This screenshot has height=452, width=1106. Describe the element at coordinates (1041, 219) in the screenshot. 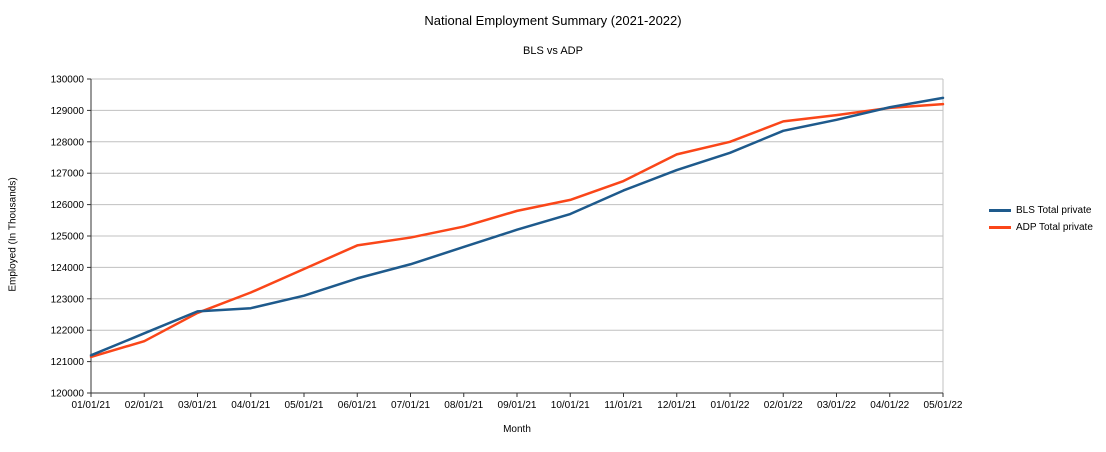

I see `legend: BLS Total private ADP Total private` at that location.